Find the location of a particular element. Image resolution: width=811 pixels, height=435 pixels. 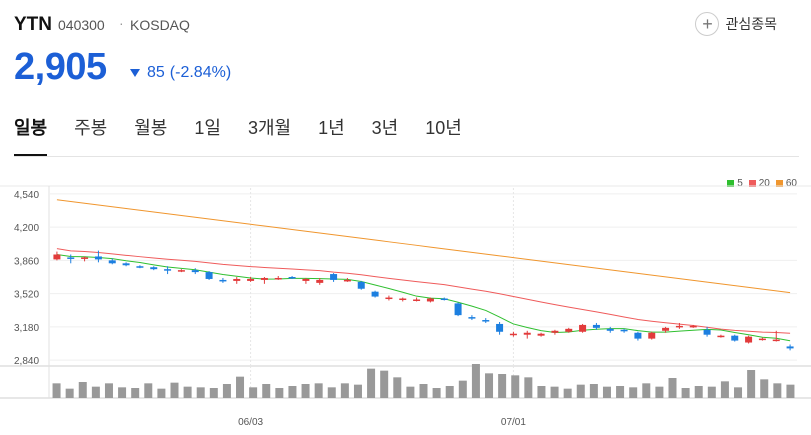

tab-1year: 1년 is located at coordinates (331, 128).